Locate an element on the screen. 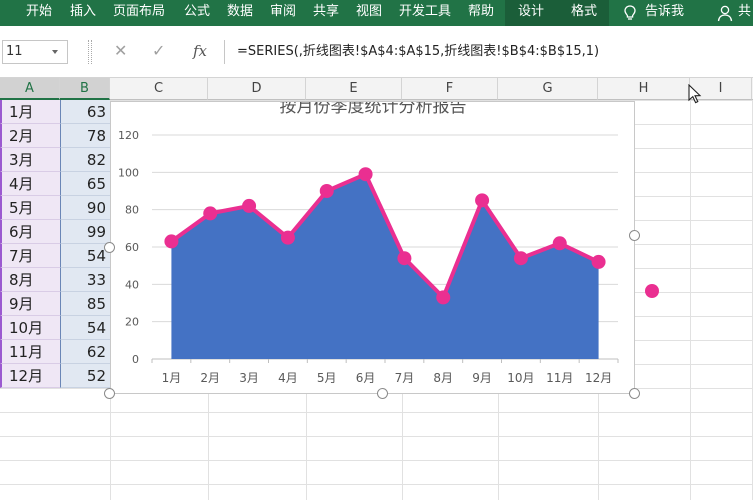 Image resolution: width=753 pixels, height=500 pixels. x-tick-label: 7月 is located at coordinates (405, 378).